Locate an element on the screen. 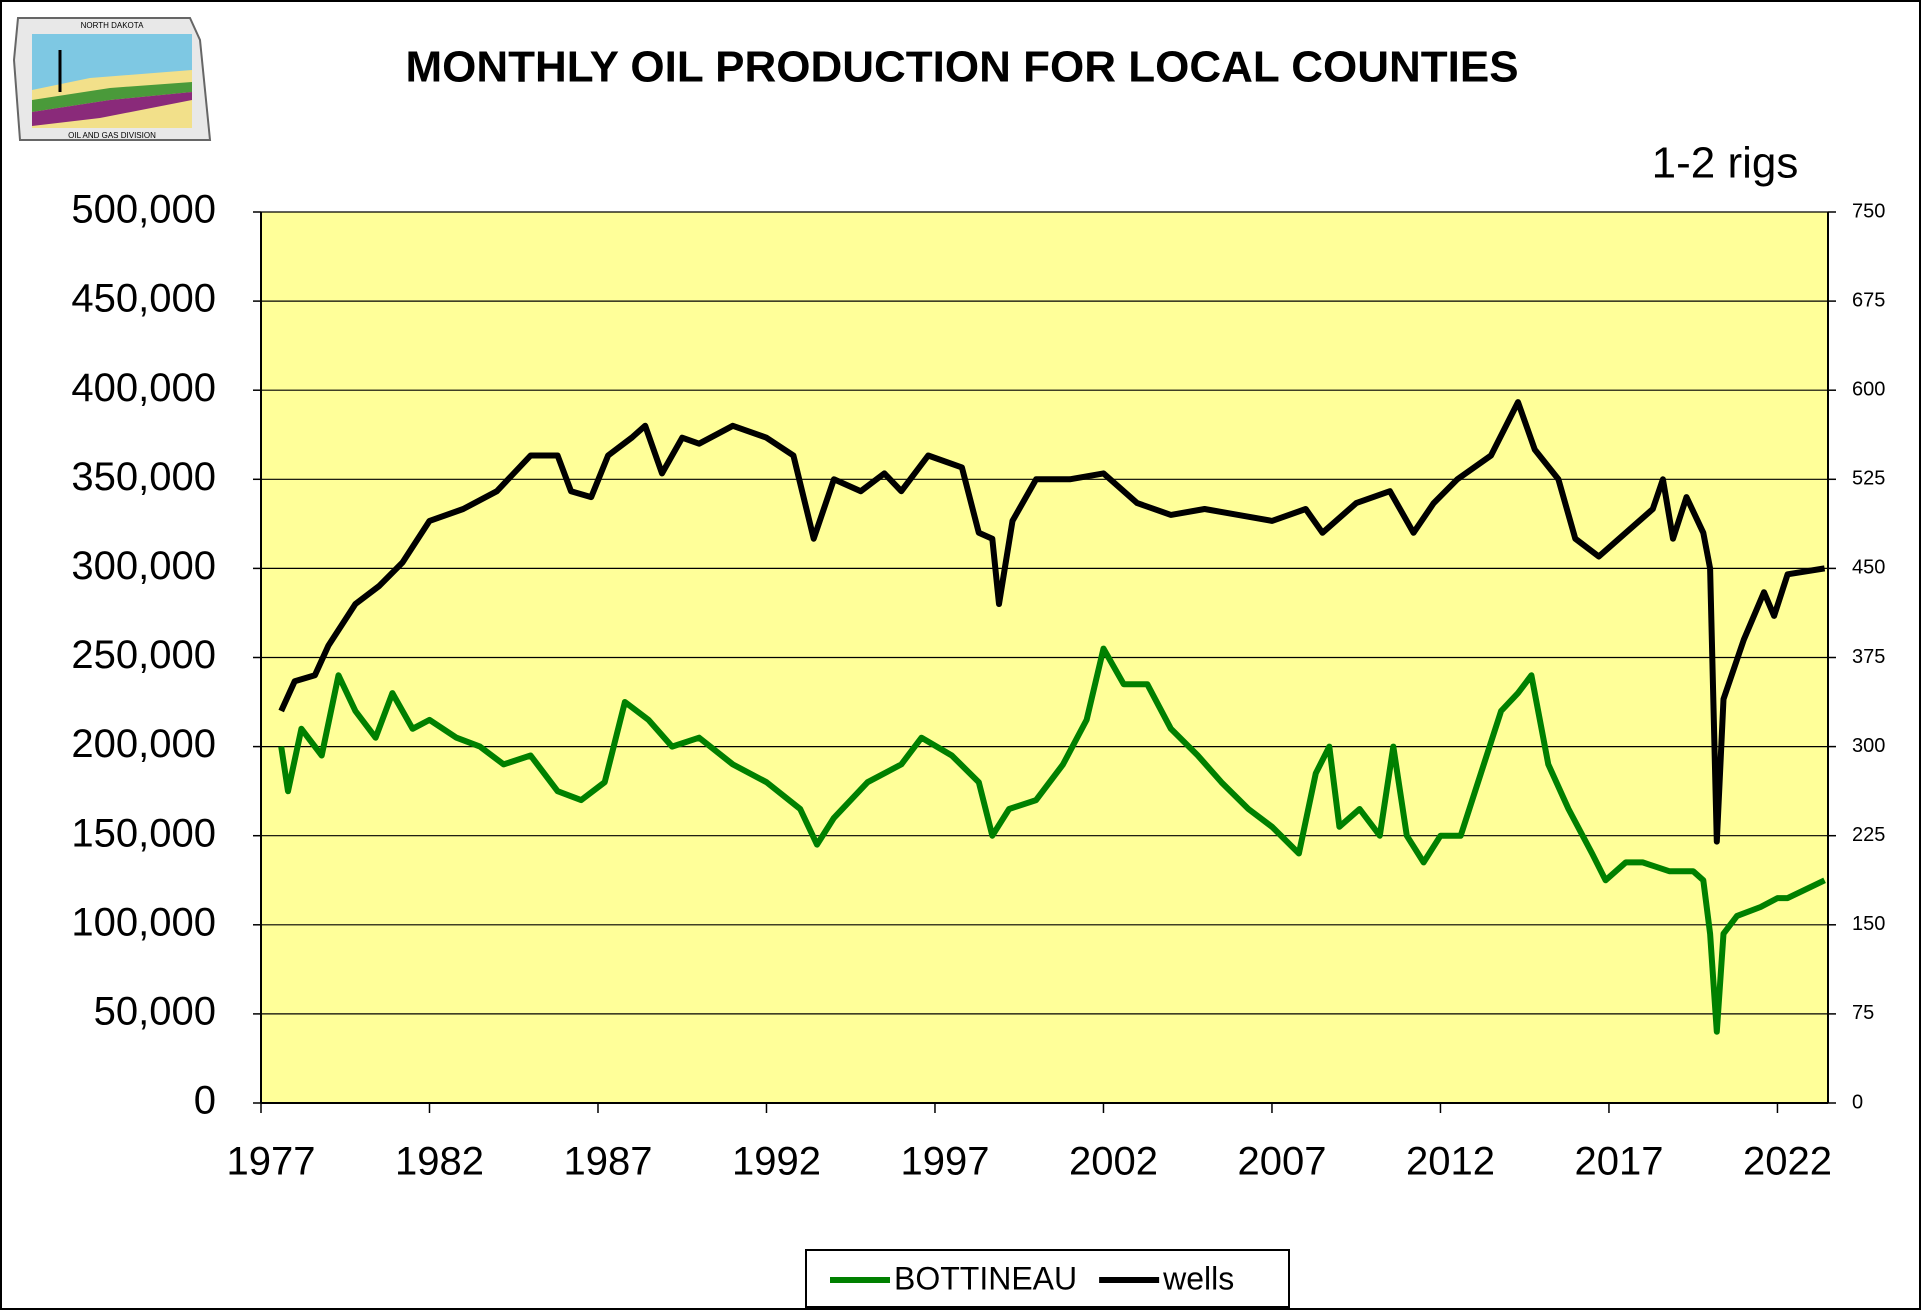 Image resolution: width=1921 pixels, height=1310 pixels. y2-tick-label: 75 is located at coordinates (1863, 1013).